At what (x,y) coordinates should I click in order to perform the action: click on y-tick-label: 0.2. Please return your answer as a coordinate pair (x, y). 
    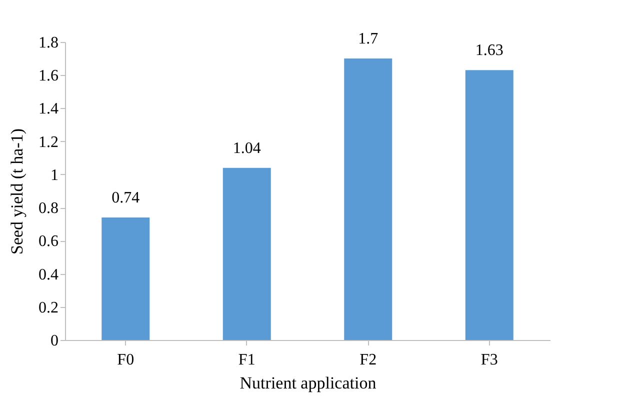
    Looking at the image, I should click on (48, 307).